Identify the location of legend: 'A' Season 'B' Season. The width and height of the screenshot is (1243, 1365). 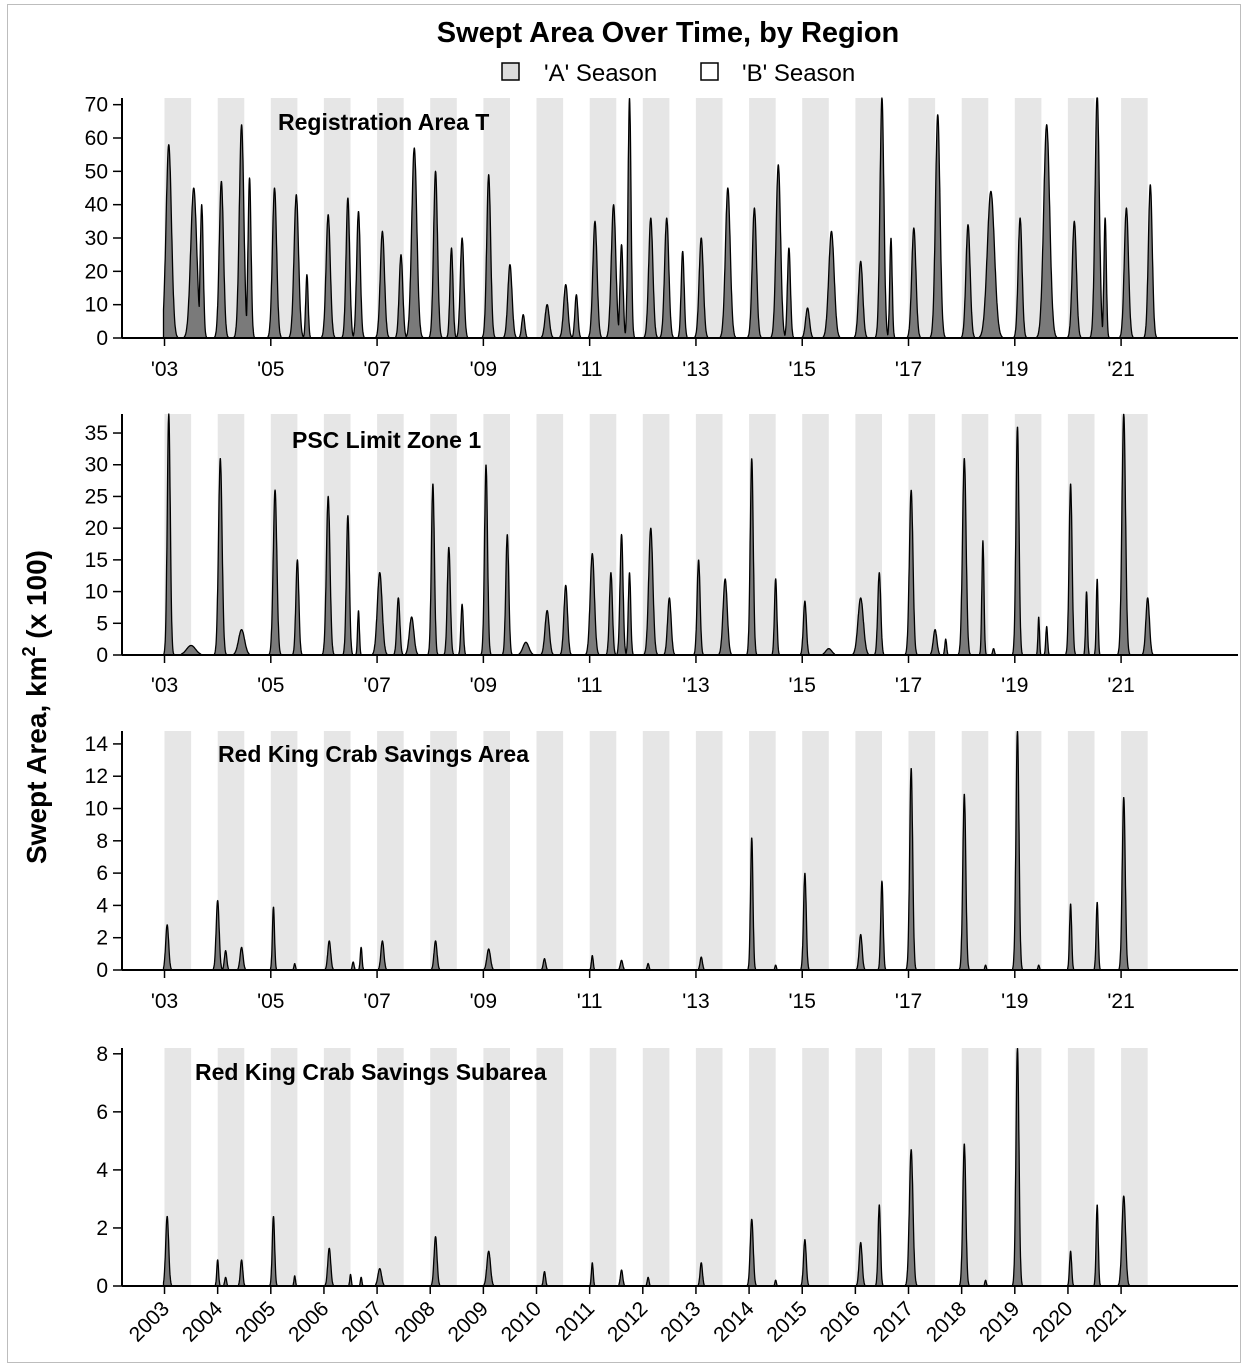
(678, 73).